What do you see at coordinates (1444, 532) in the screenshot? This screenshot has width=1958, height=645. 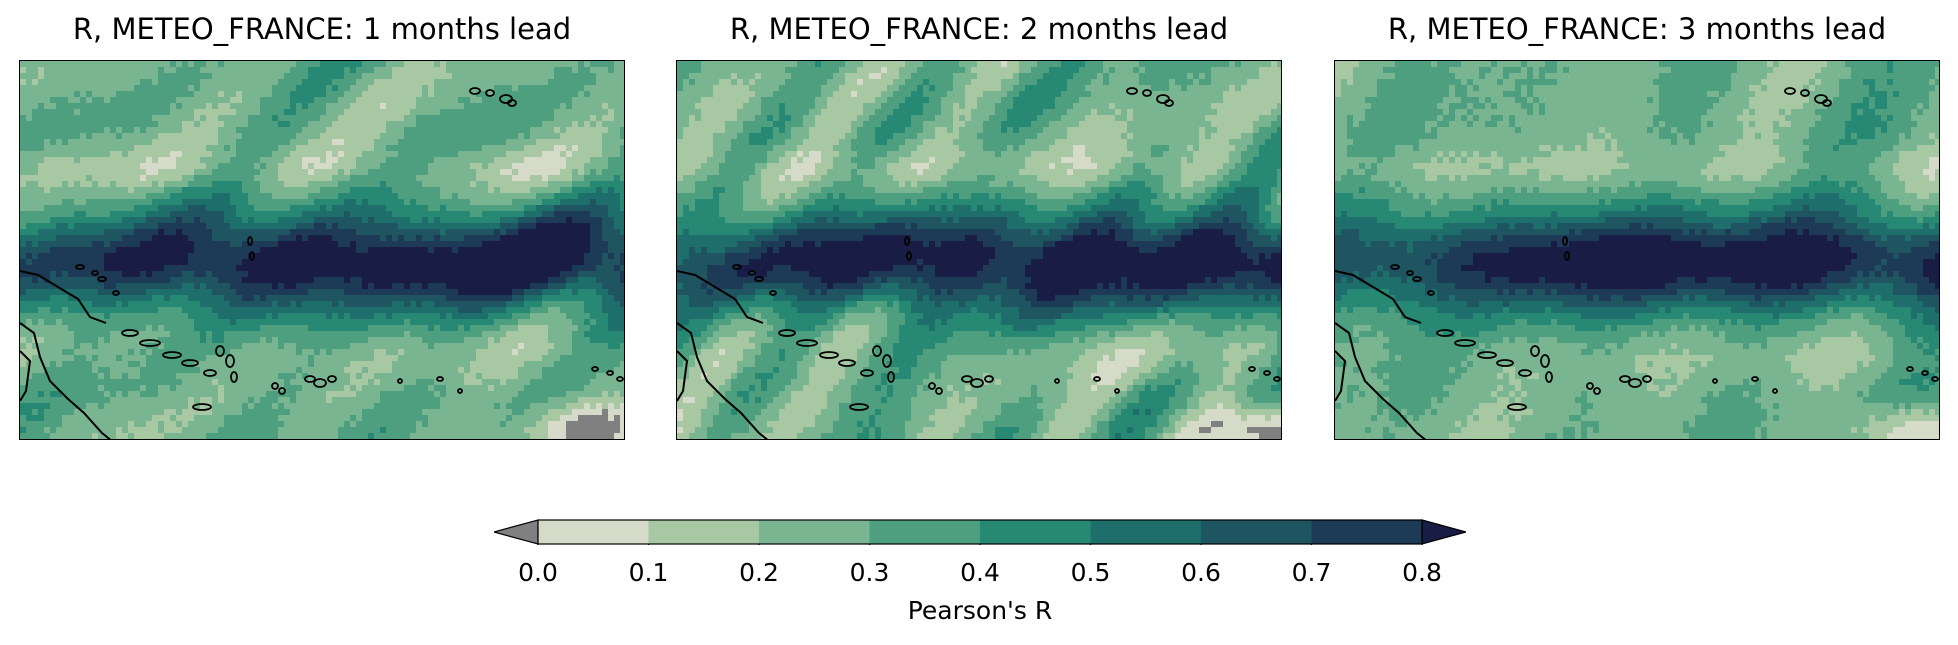 I see `colorbar-over-triangle` at bounding box center [1444, 532].